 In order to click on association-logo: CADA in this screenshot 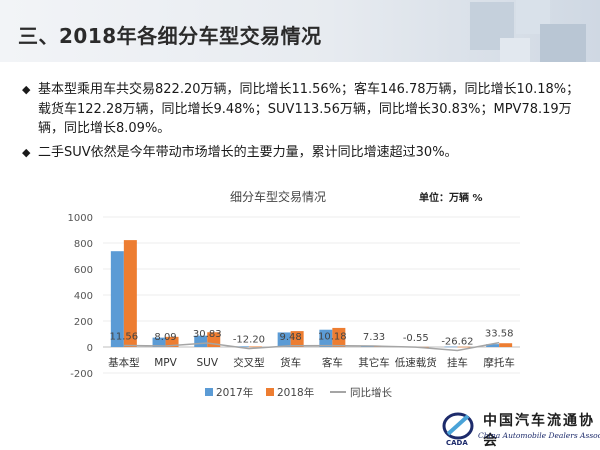, I will do `click(520, 427)`.